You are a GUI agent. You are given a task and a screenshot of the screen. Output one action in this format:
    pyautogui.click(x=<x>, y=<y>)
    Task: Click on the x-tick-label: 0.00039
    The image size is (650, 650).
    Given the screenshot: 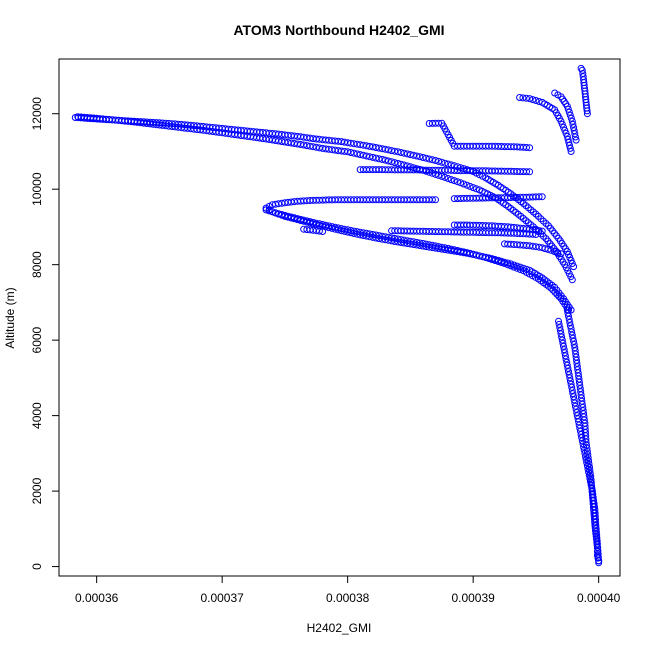 What is the action you would take?
    pyautogui.click(x=473, y=598)
    